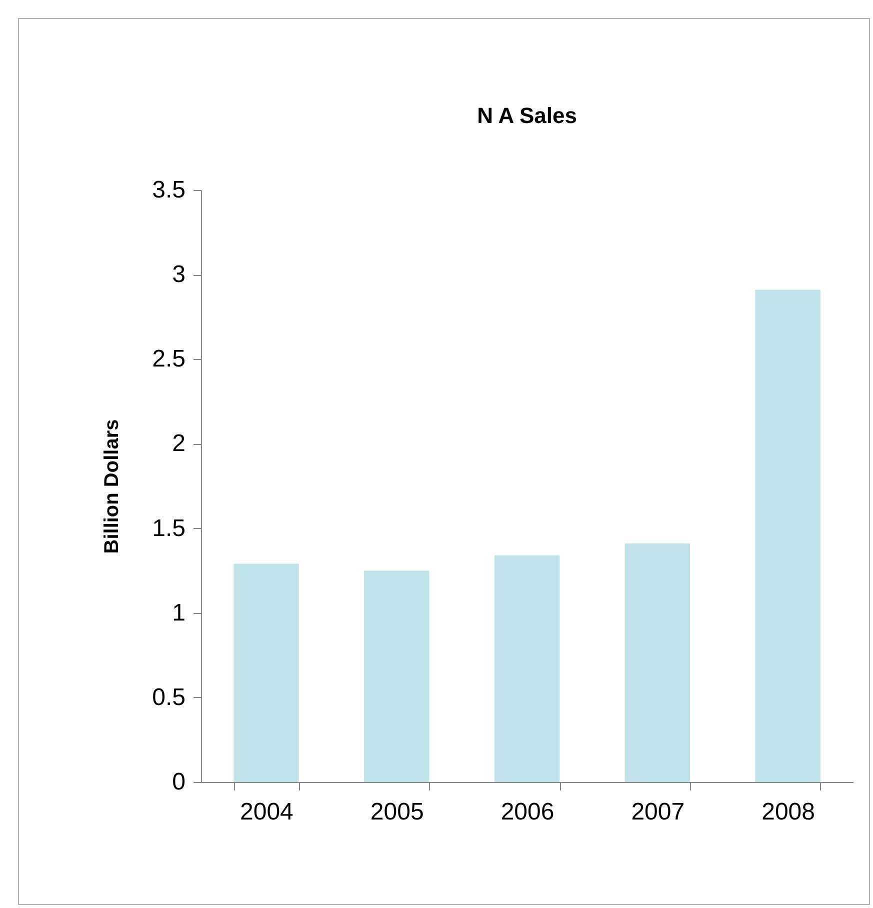 The image size is (873, 908). I want to click on x-tick-label: 2007, so click(658, 812).